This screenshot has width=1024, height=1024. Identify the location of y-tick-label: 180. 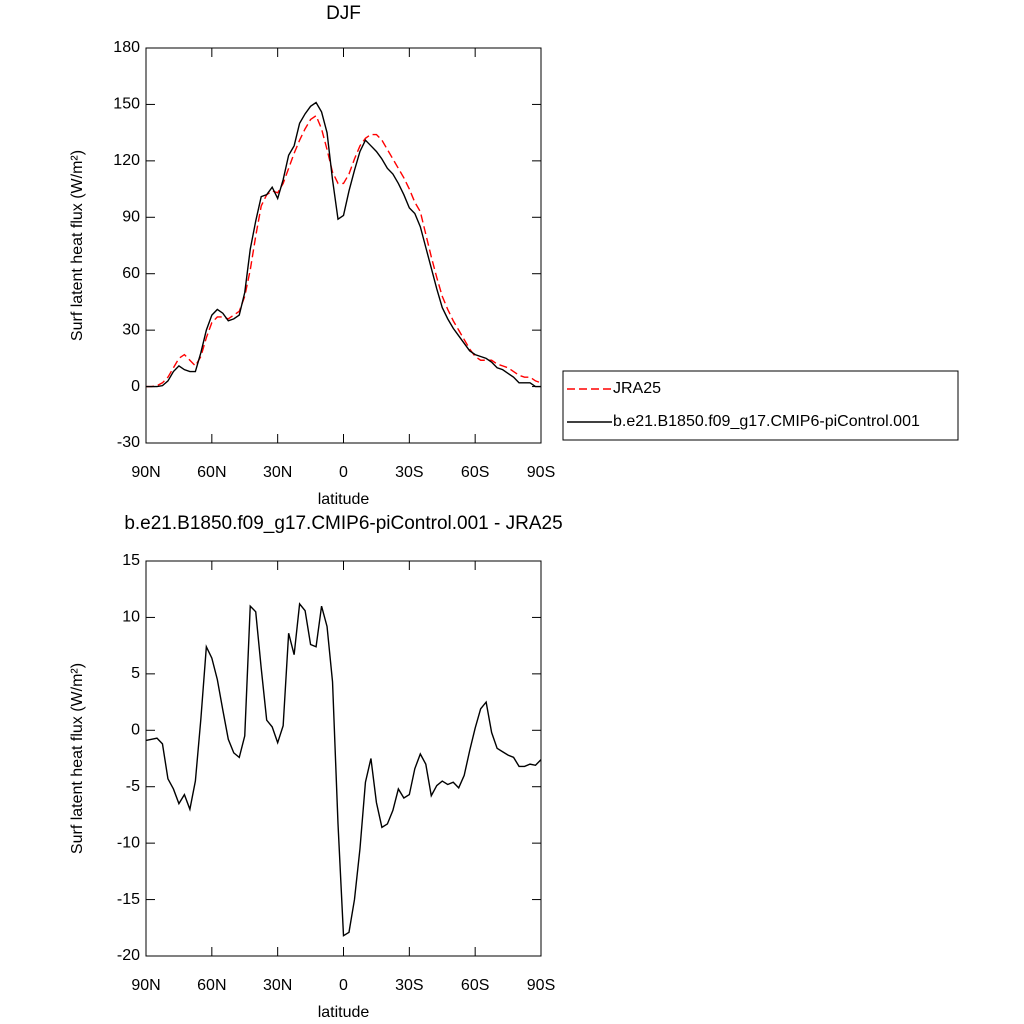
(126, 47).